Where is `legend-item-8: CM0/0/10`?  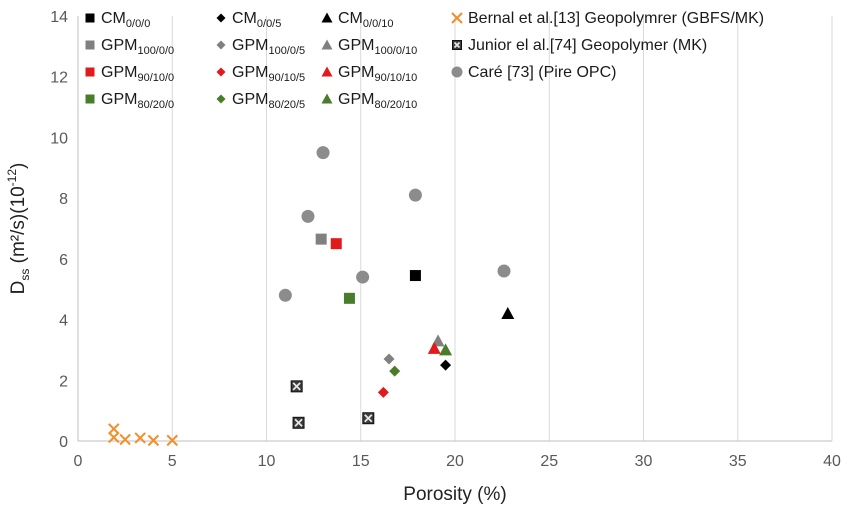
legend-item-8: CM0/0/10 is located at coordinates (357, 20).